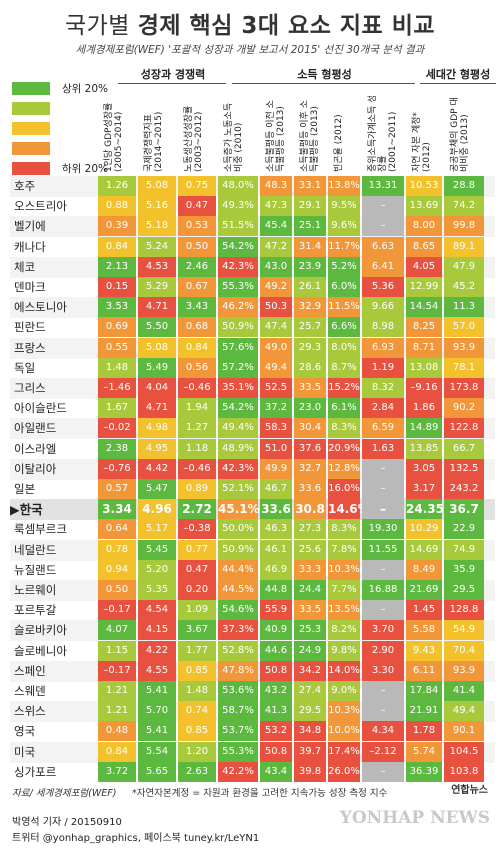  I want to click on value-cell: 51.0, so click(276, 448).